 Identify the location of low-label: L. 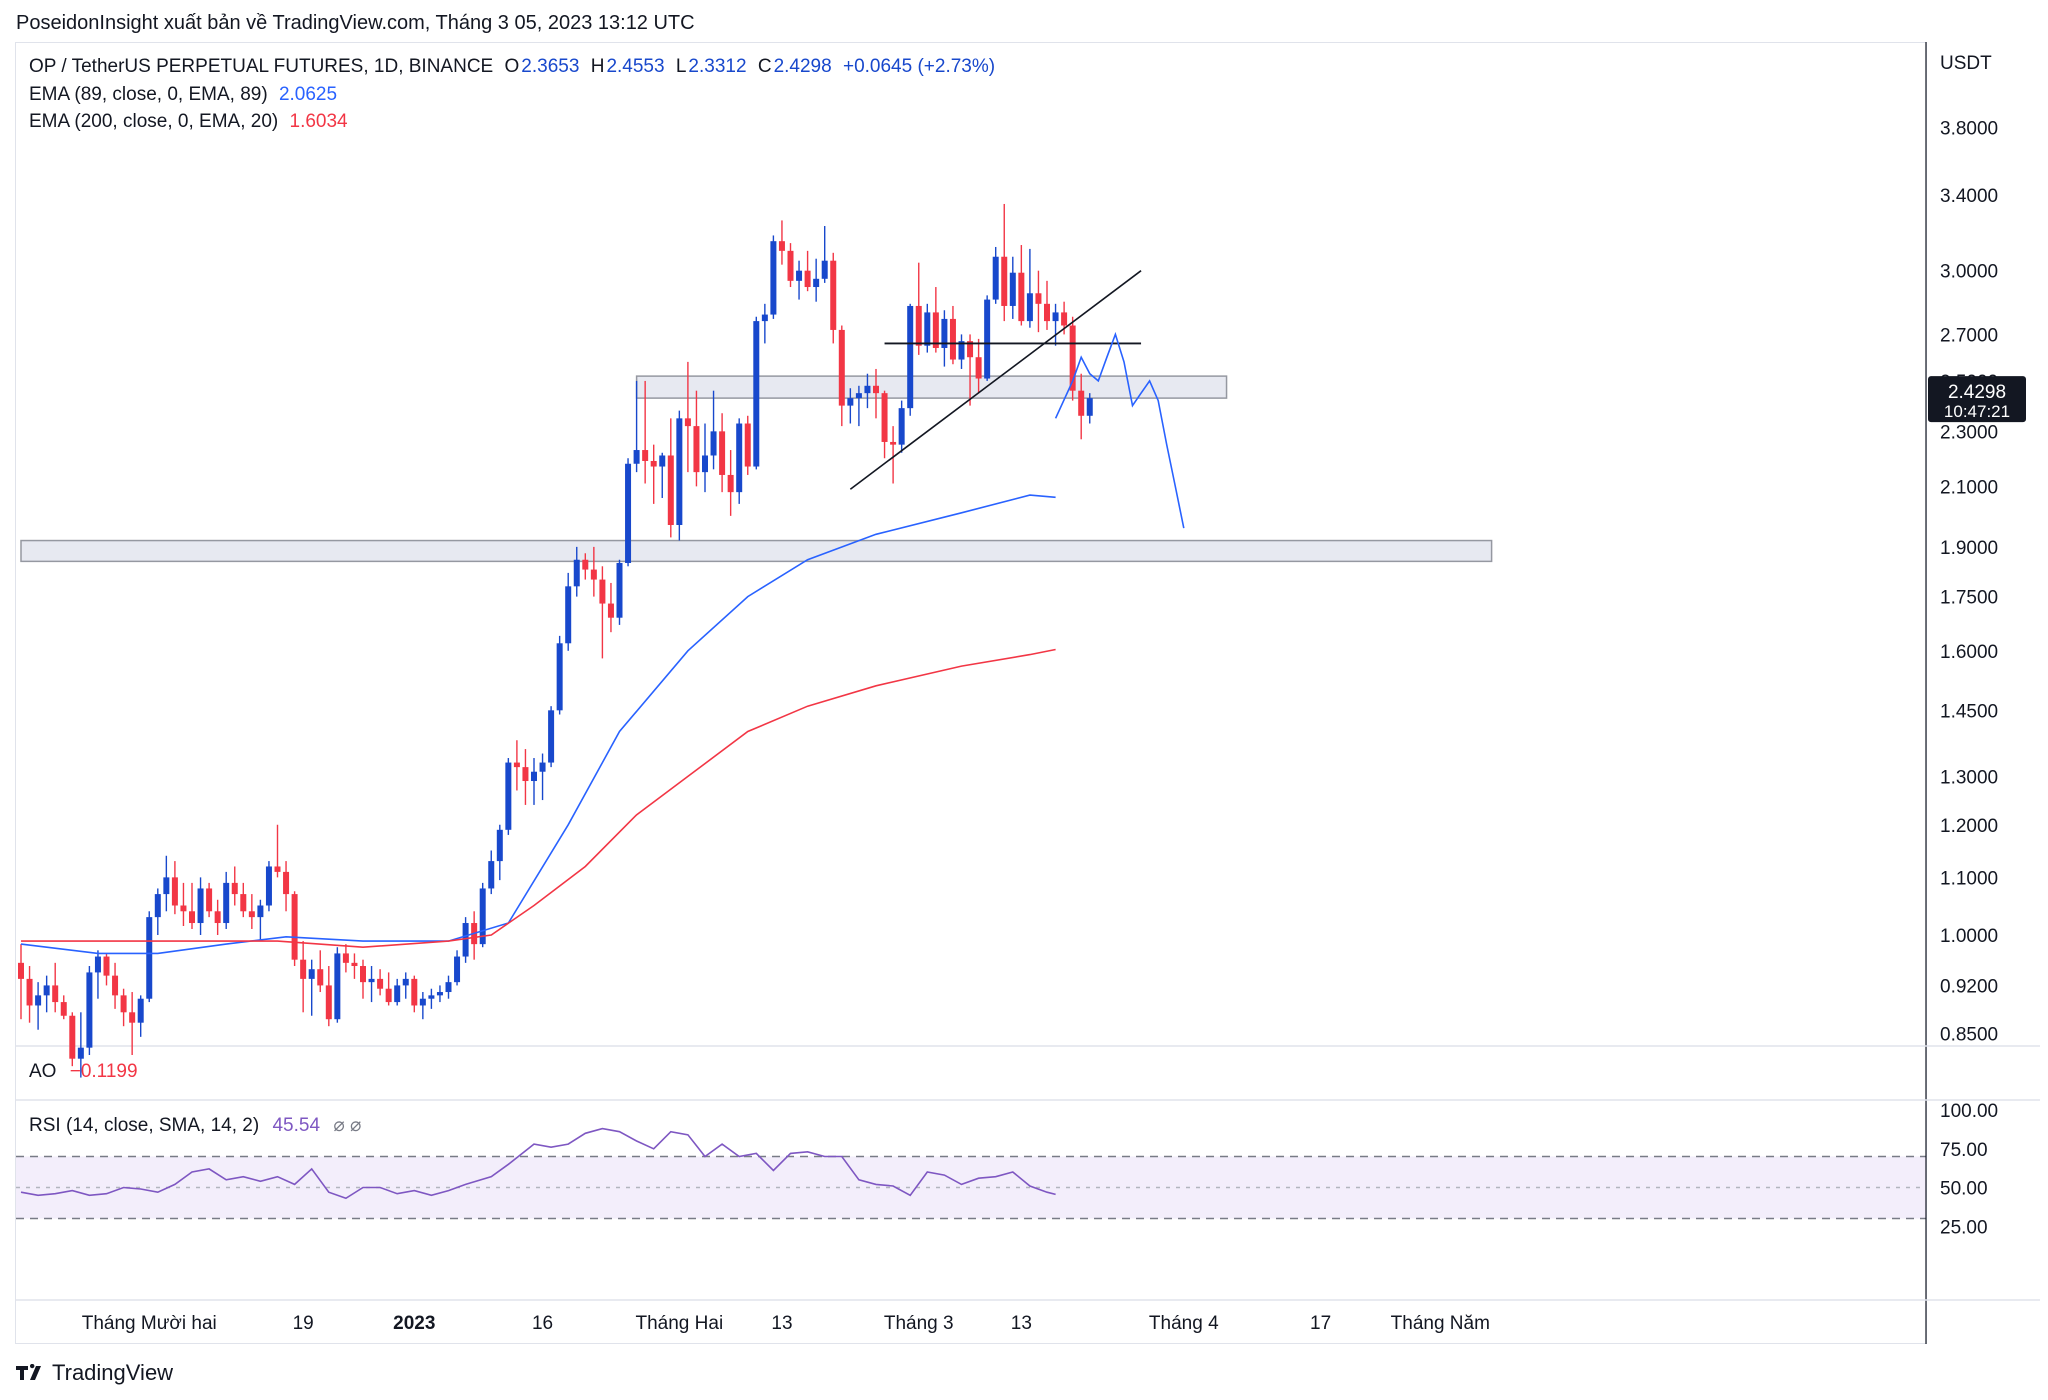
(681, 66).